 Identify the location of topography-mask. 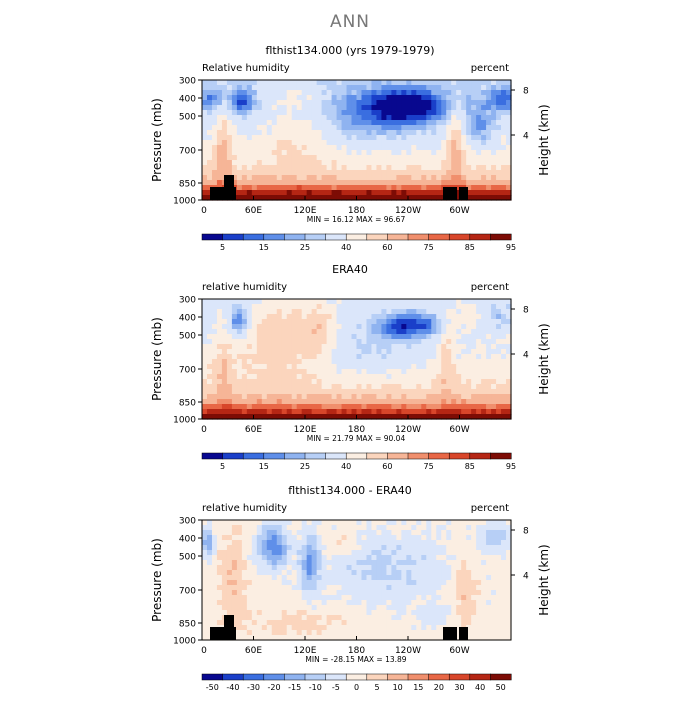
(339, 187).